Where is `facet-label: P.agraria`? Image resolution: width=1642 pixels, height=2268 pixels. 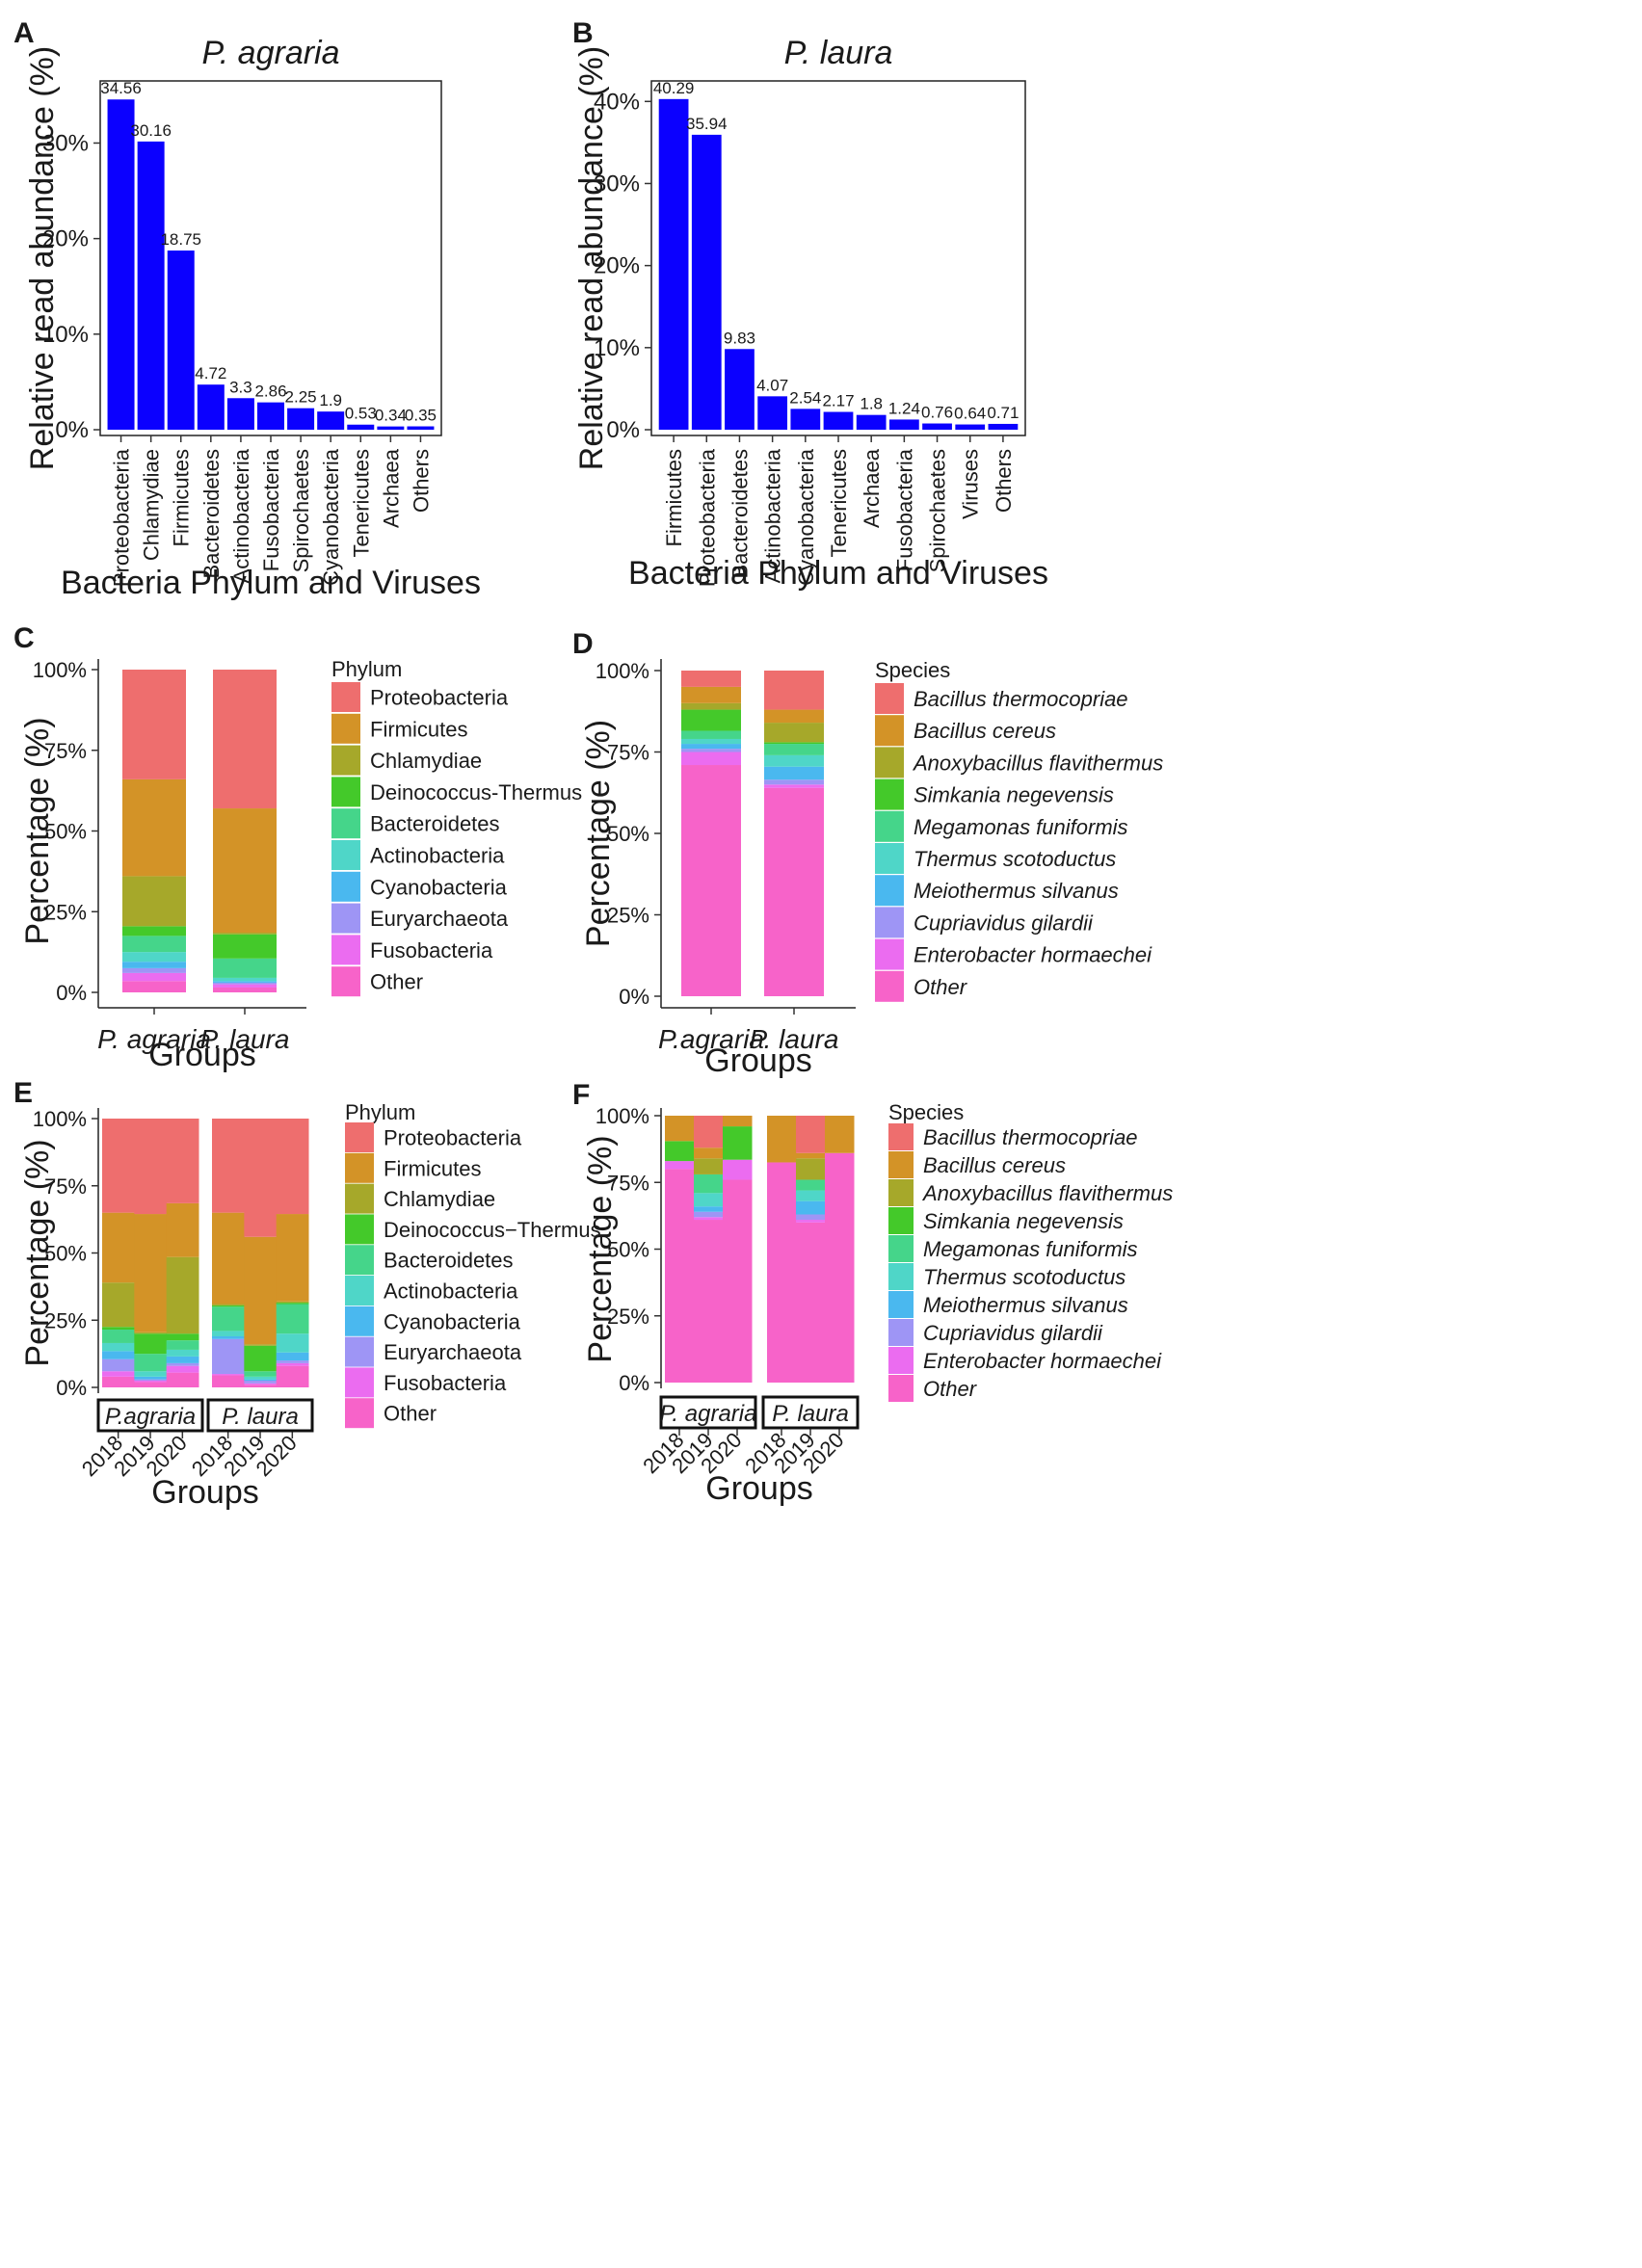 facet-label: P.agraria is located at coordinates (150, 1417).